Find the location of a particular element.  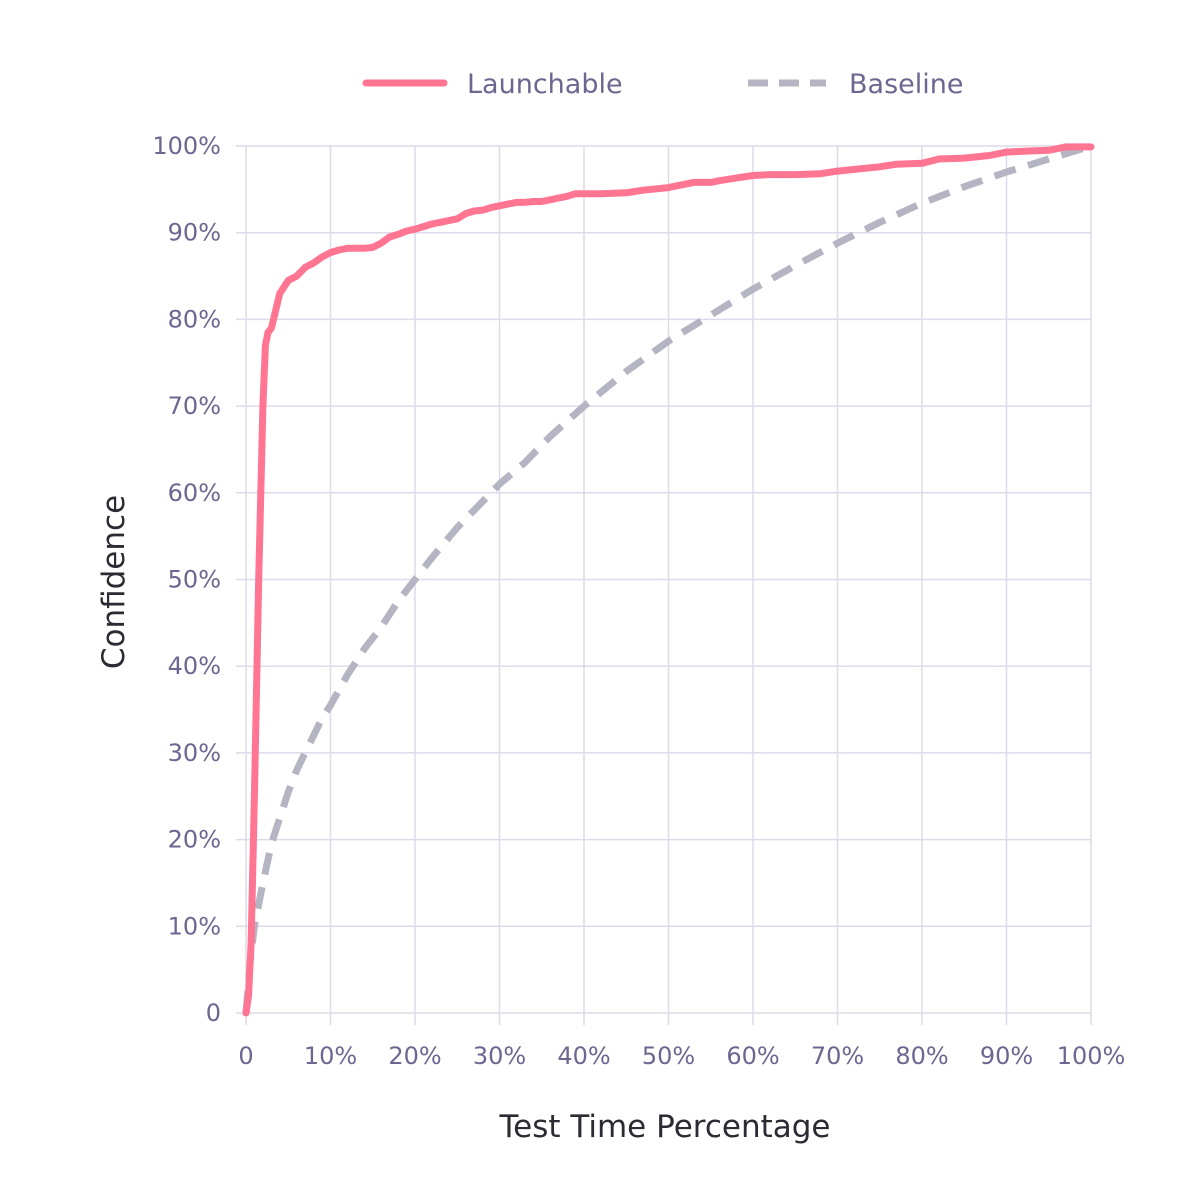

y-tick-label: 0 is located at coordinates (213, 1013).